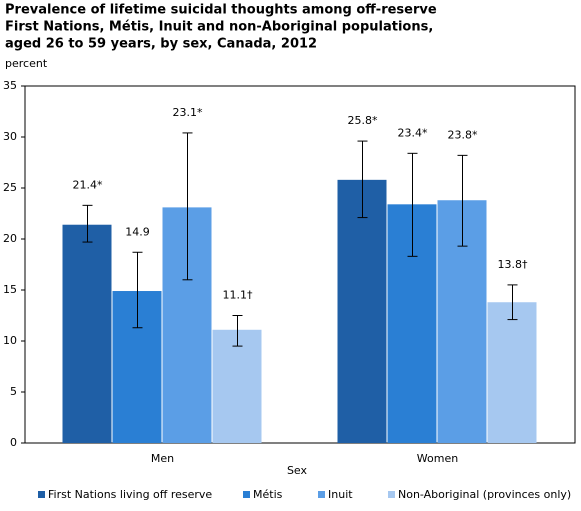 This screenshot has height=511, width=581. I want to click on legend-label: Métis, so click(268, 494).